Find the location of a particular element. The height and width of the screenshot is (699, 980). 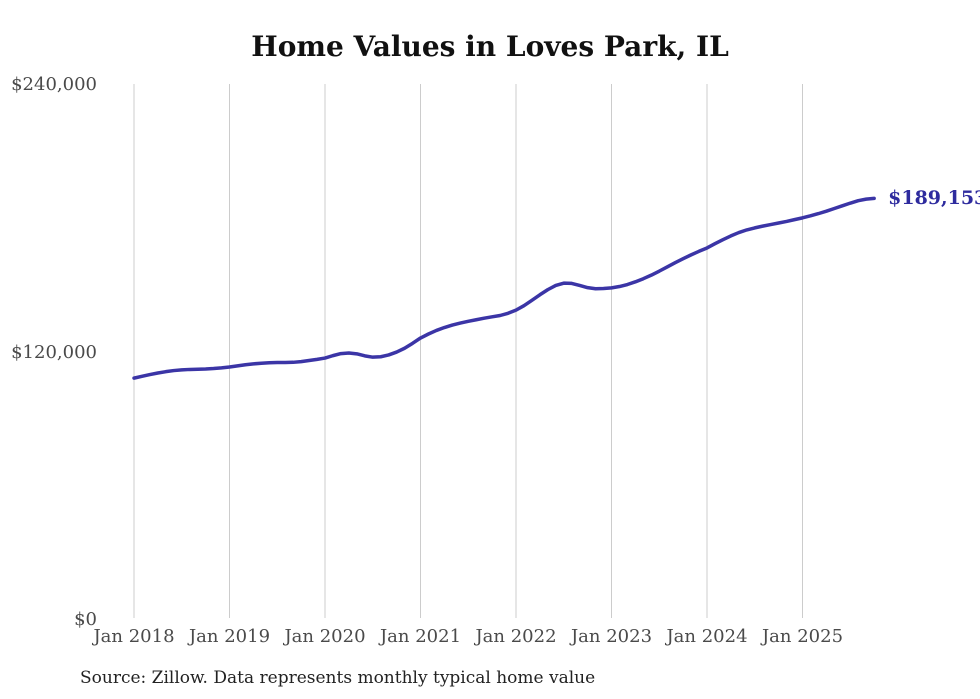

x-axis-tick-label: Jan 2023 is located at coordinates (611, 636).